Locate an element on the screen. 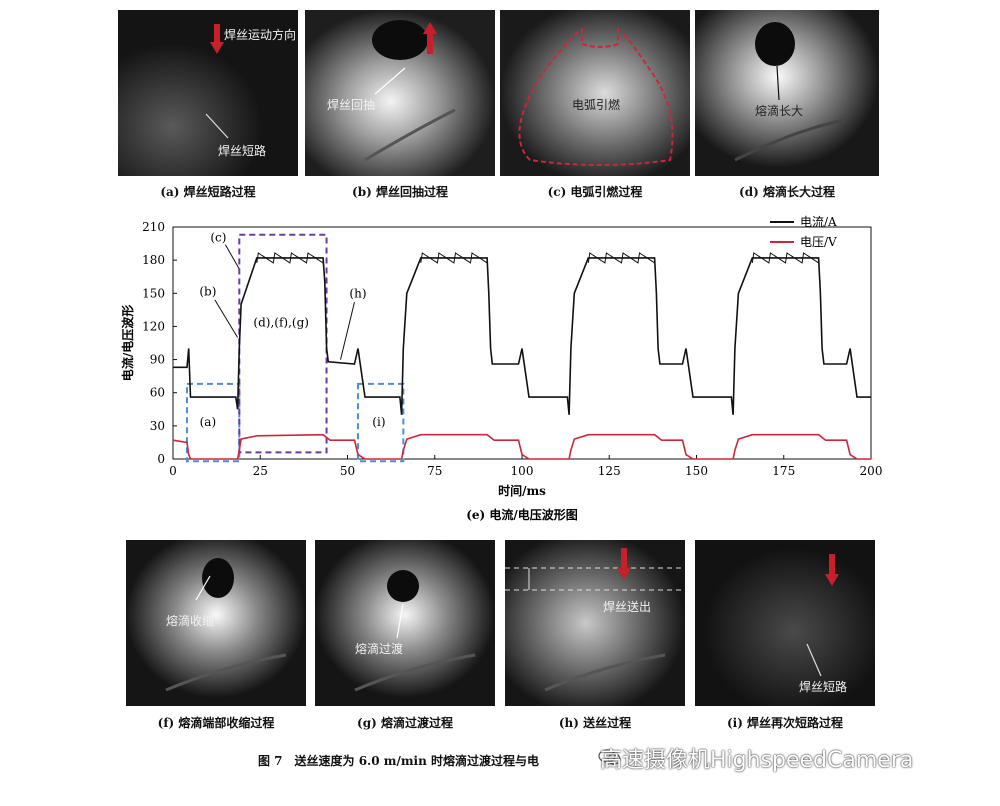 The height and width of the screenshot is (806, 1000). watermark: 高速摄像机HighspeedCamera is located at coordinates (757, 760).